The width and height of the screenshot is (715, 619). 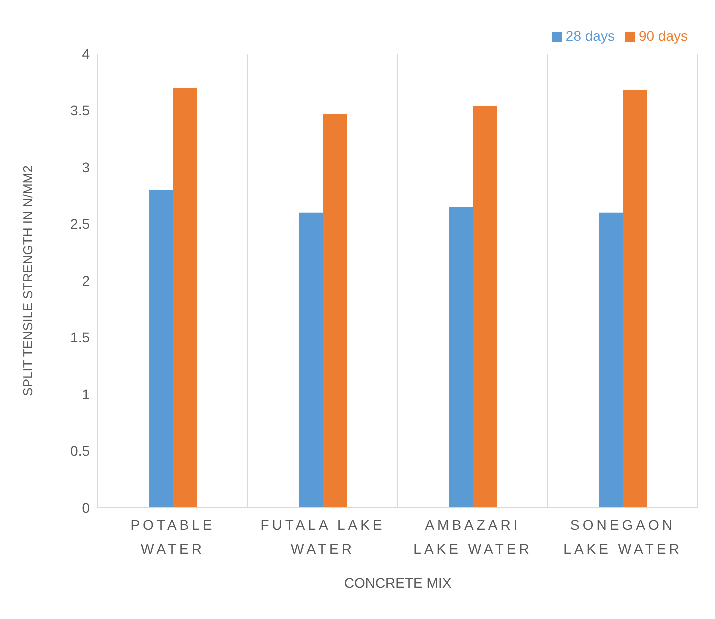 I want to click on y-axis-title: SPLIT TENSILE STRENGTH IN N/MM2, so click(x=28, y=281).